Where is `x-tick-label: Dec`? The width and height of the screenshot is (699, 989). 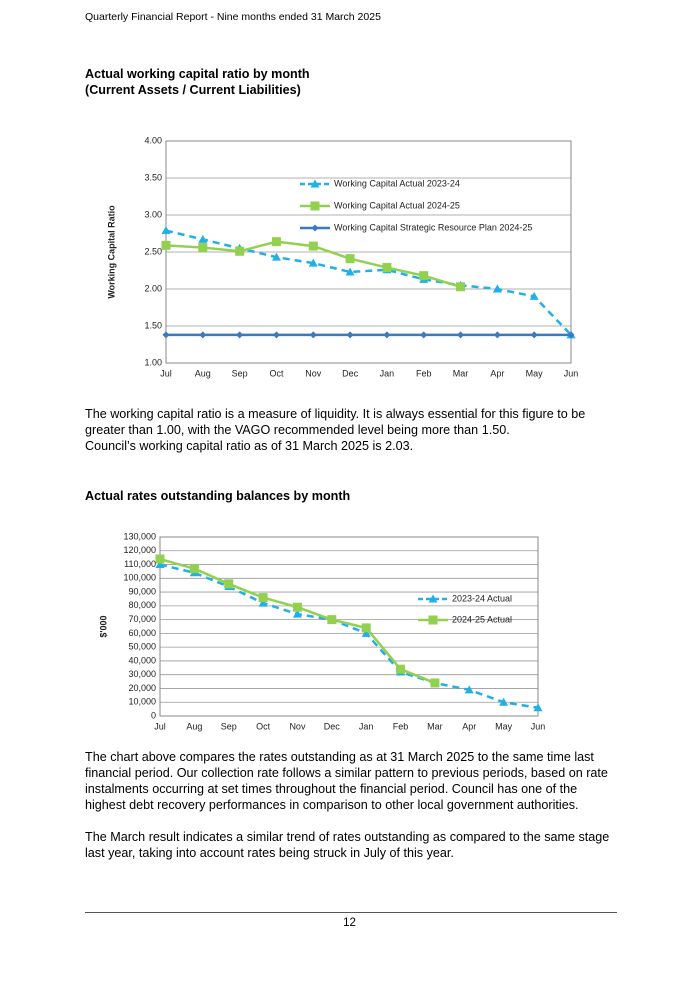
x-tick-label: Dec is located at coordinates (350, 373).